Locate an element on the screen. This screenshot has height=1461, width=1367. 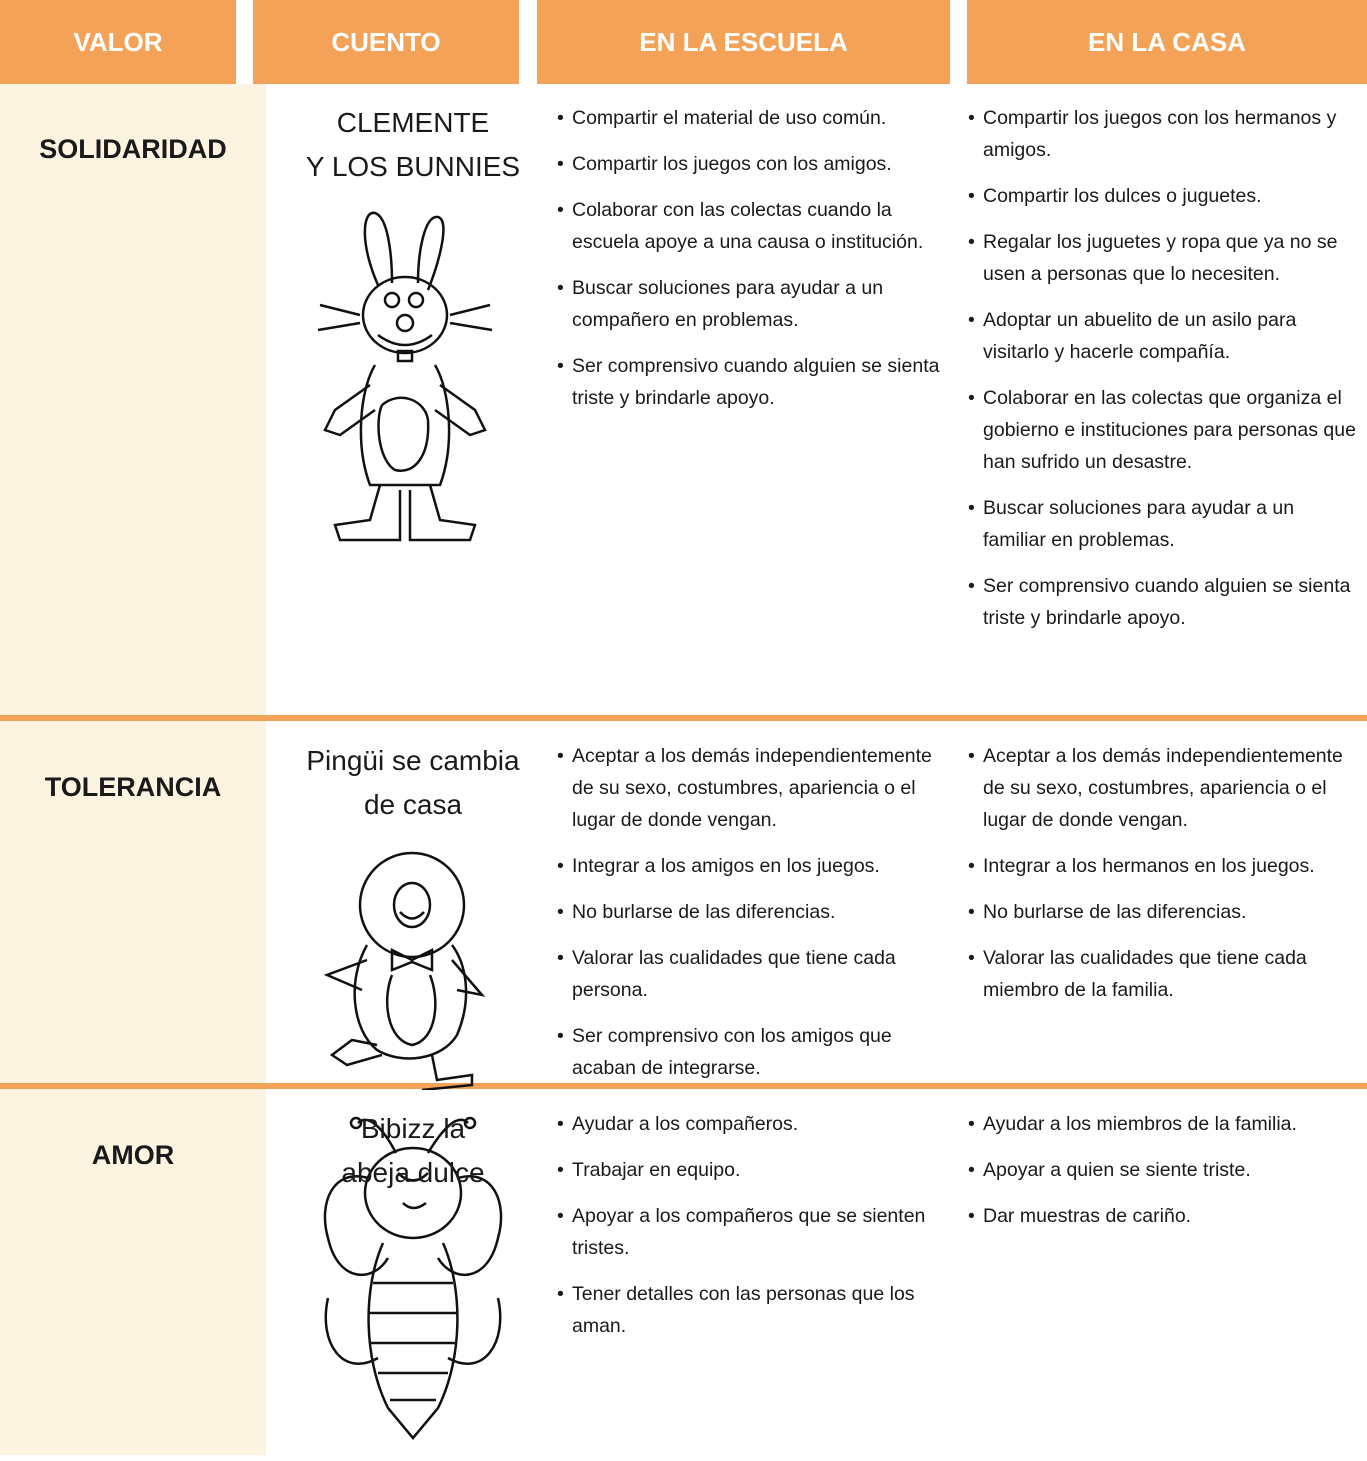
story-line: abeja dulce is located at coordinates (413, 1172).